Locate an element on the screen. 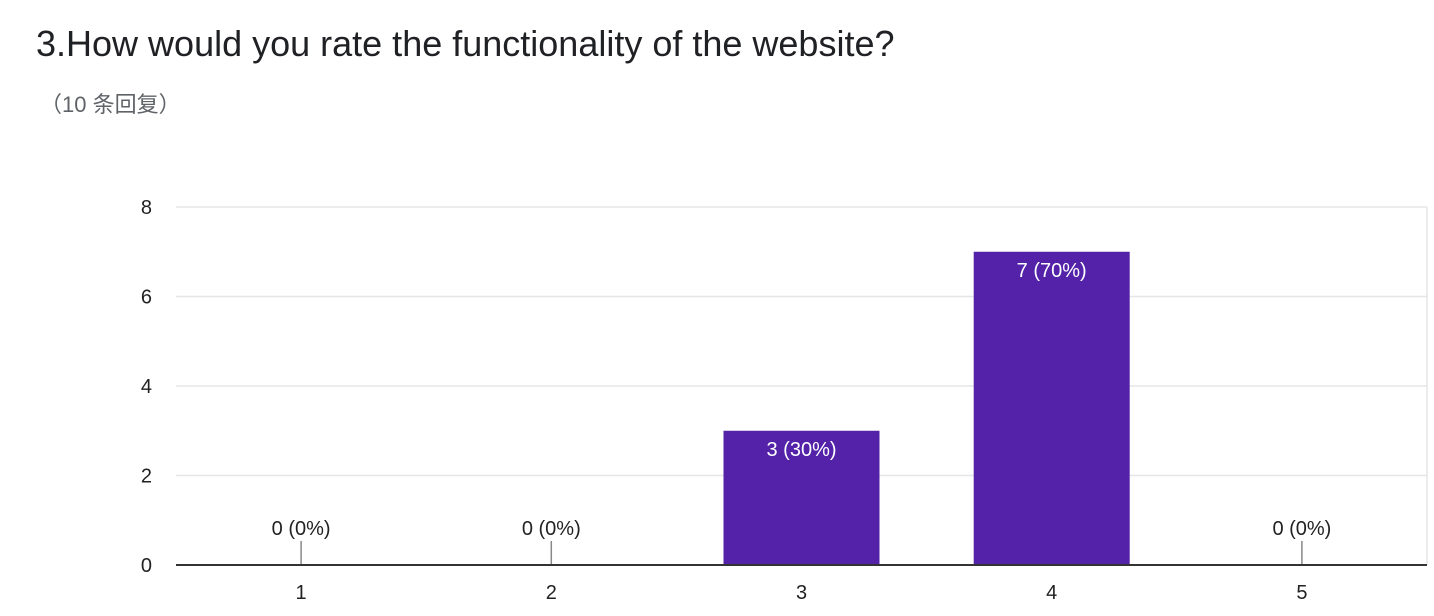 The height and width of the screenshot is (616, 1434). x-tick-label: 3 is located at coordinates (801, 593).